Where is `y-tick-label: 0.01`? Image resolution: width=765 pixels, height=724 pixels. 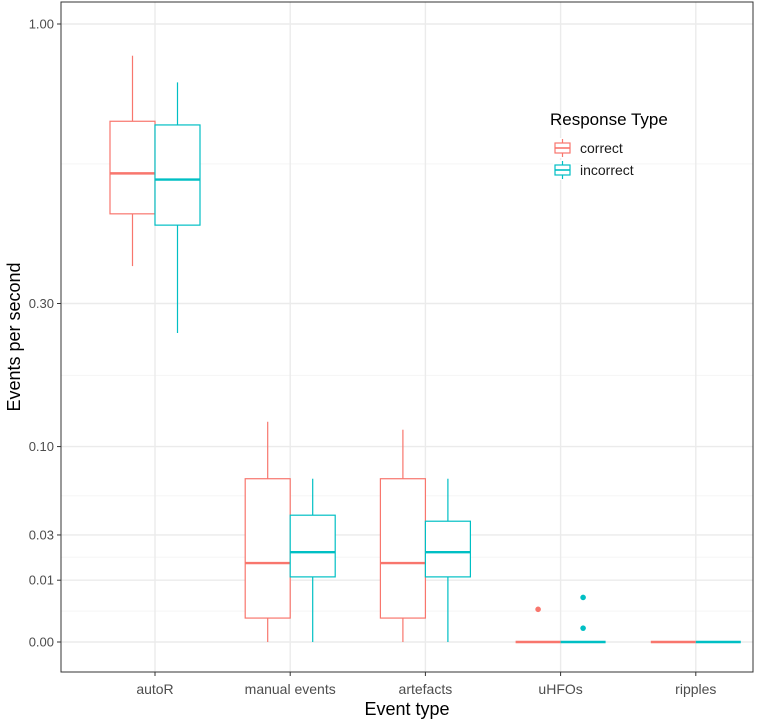
y-tick-label: 0.01 is located at coordinates (41, 580).